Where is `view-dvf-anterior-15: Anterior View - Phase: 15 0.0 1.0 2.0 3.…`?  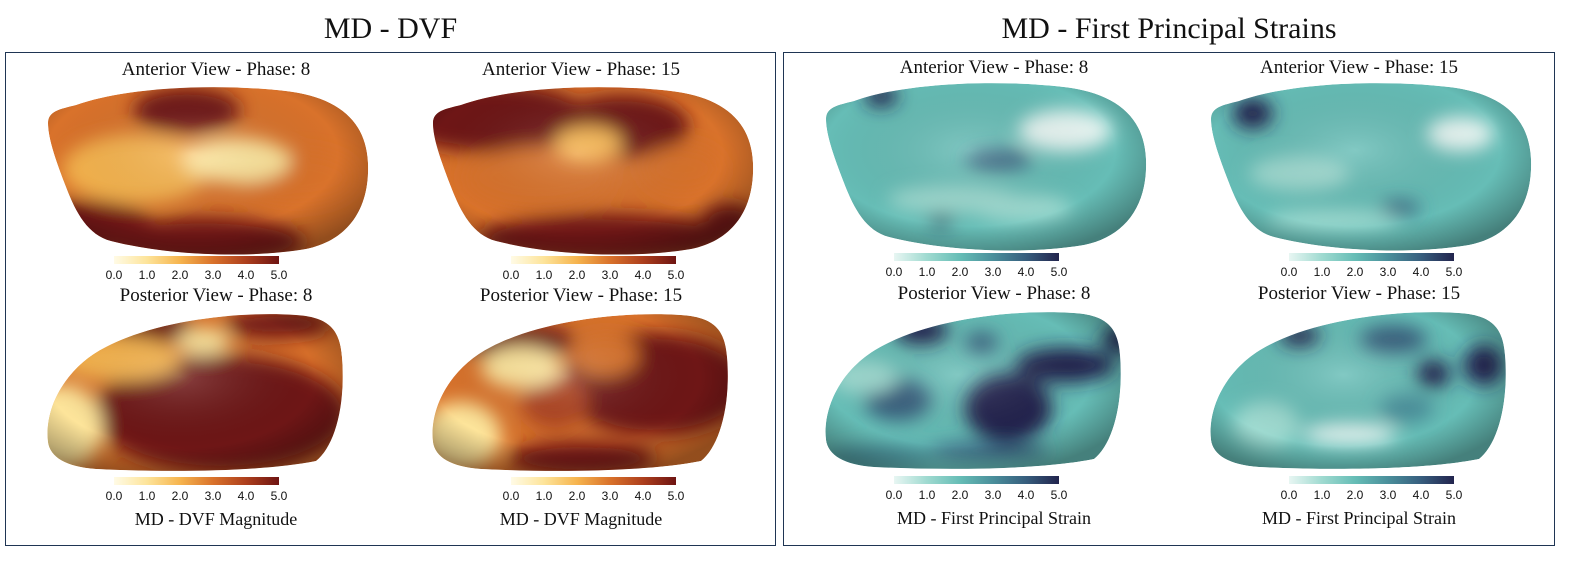 view-dvf-anterior-15: Anterior View - Phase: 15 0.0 1.0 2.0 3.… is located at coordinates (581, 174).